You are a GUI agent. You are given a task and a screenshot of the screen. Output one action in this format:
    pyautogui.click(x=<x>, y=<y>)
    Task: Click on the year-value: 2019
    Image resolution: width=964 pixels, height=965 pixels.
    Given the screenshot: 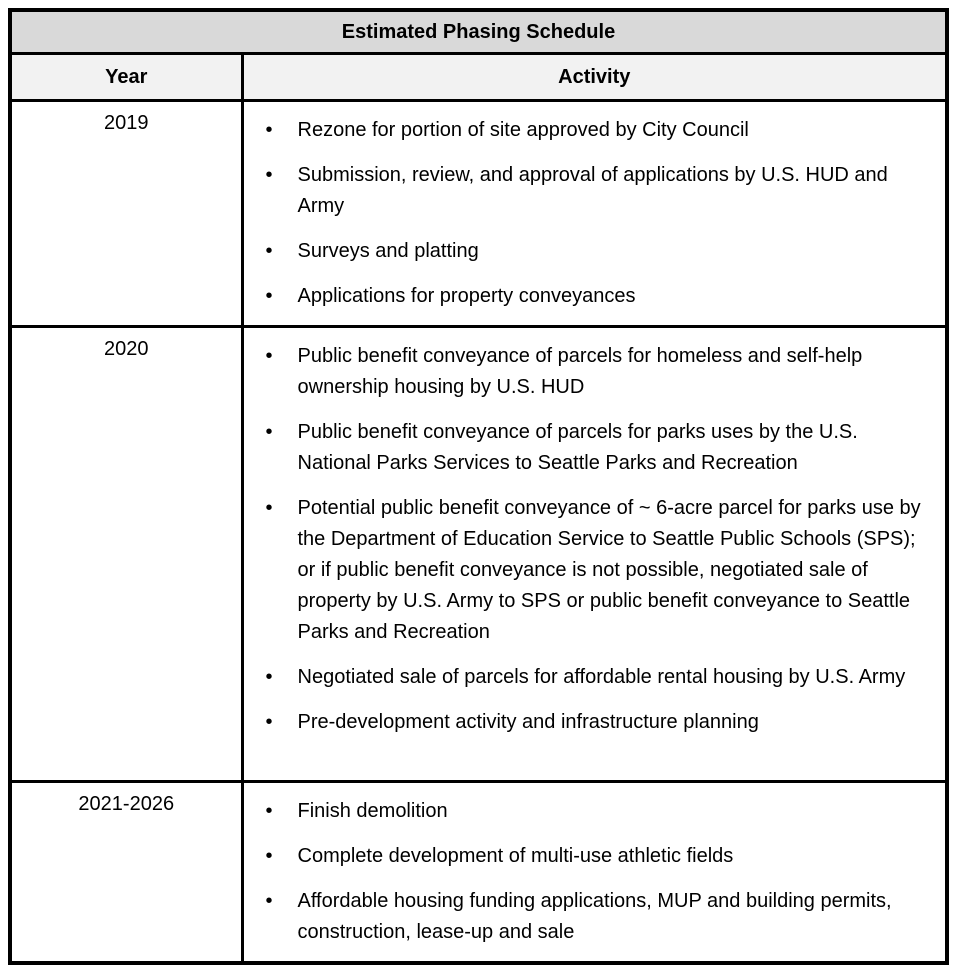 What is the action you would take?
    pyautogui.click(x=126, y=213)
    